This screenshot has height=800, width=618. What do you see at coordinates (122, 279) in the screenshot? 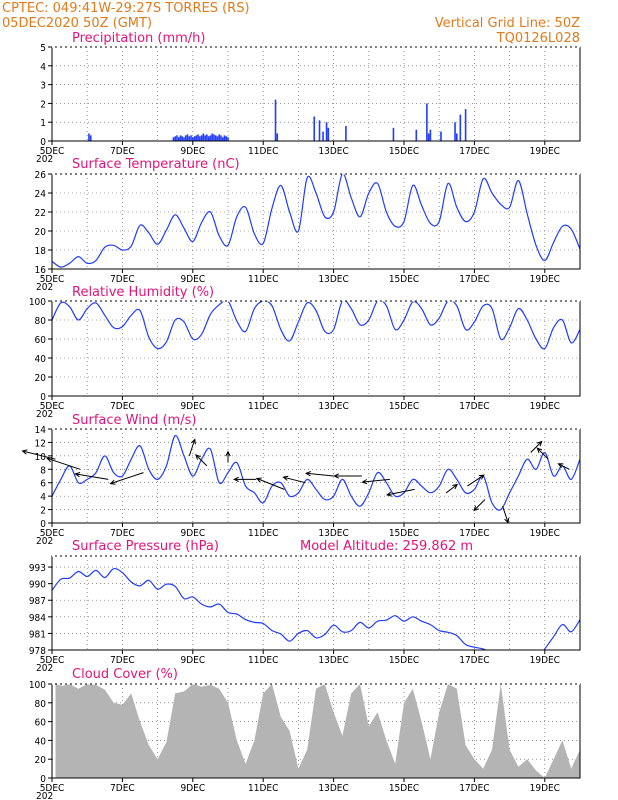
I see `temperature-x-tick-label: 7DEC` at bounding box center [122, 279].